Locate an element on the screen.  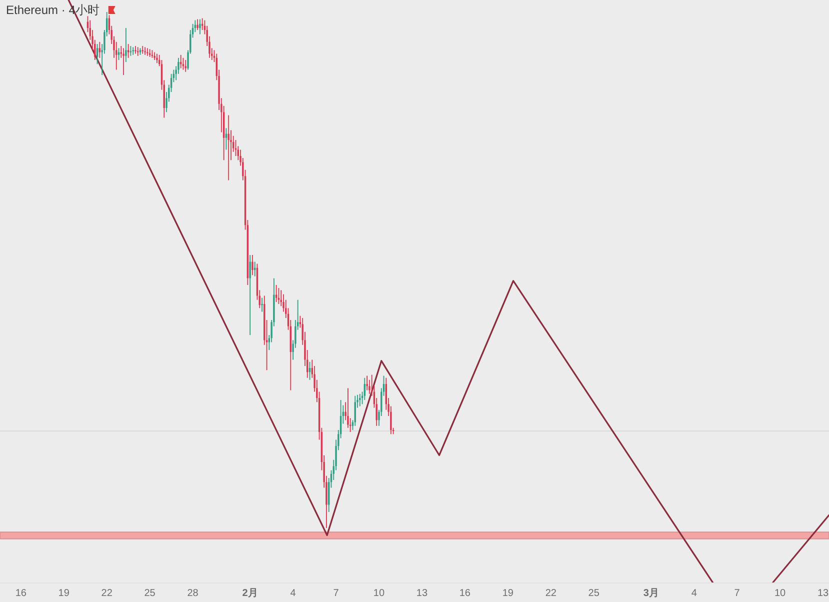
x-tick-label: 3月 is located at coordinates (651, 594).